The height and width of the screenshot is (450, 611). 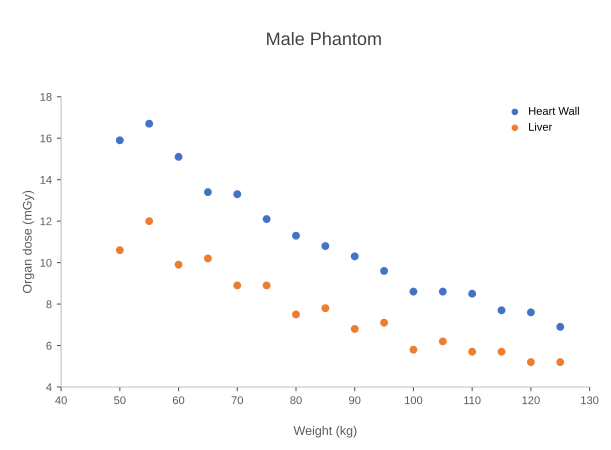 What do you see at coordinates (540, 126) in the screenshot?
I see `legend-label: Liver` at bounding box center [540, 126].